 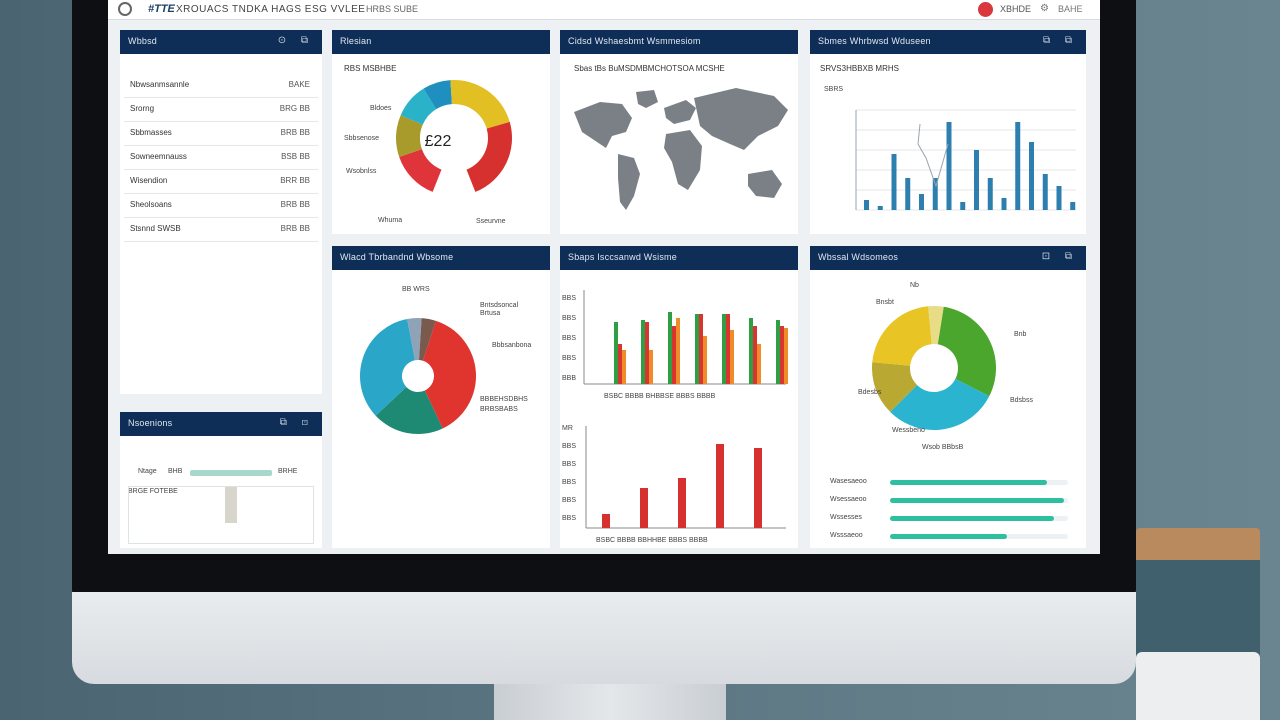 What do you see at coordinates (295, 156) in the screenshot?
I see `list-item-value: BSB BB` at bounding box center [295, 156].